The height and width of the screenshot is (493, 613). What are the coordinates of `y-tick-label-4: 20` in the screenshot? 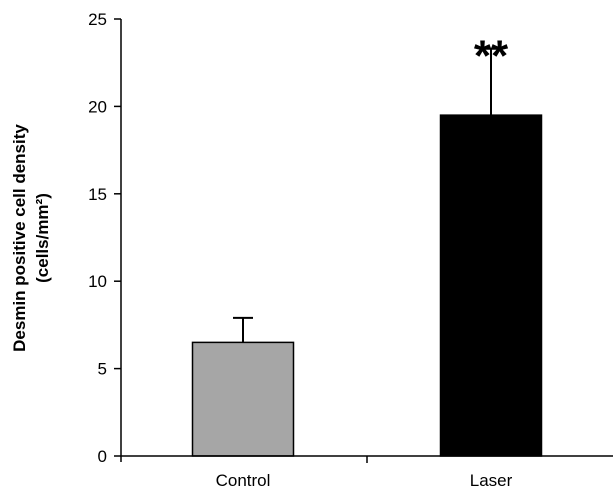 It's located at (97, 106).